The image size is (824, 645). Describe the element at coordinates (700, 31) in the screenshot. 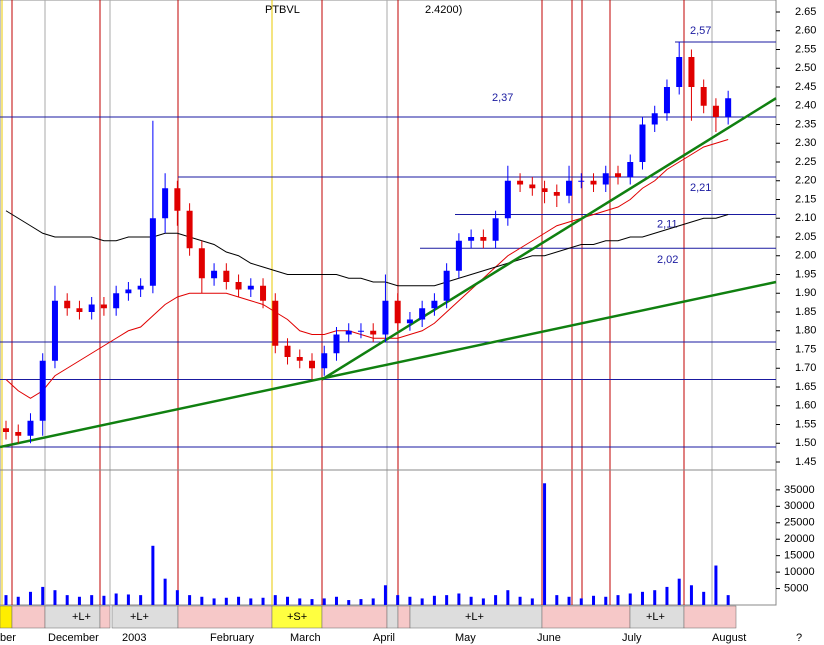

I see `level-label: 2,57` at that location.